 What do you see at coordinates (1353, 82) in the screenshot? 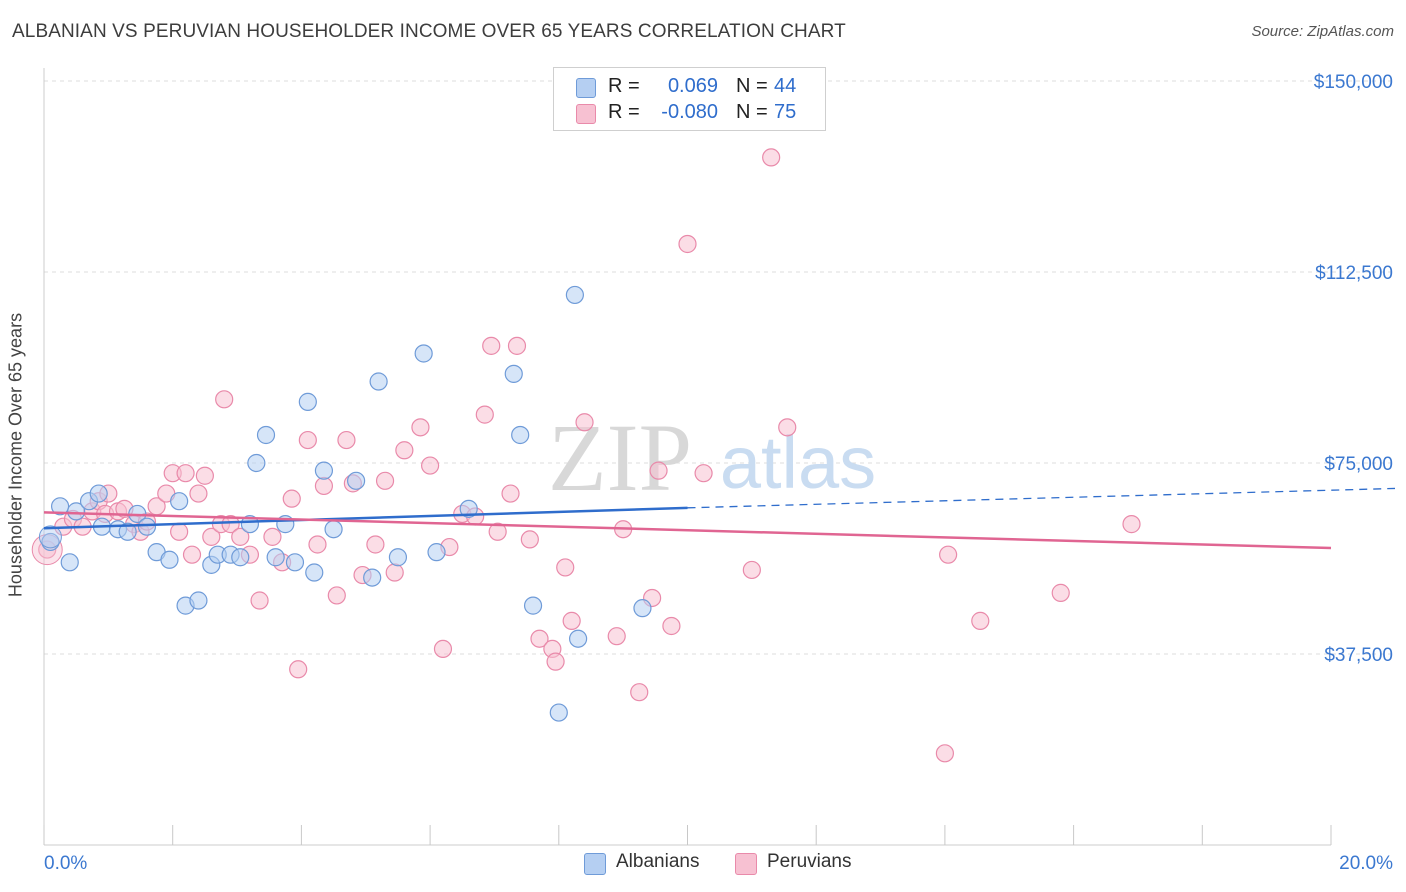
I see `y-tick-label: $150,000` at bounding box center [1353, 82].